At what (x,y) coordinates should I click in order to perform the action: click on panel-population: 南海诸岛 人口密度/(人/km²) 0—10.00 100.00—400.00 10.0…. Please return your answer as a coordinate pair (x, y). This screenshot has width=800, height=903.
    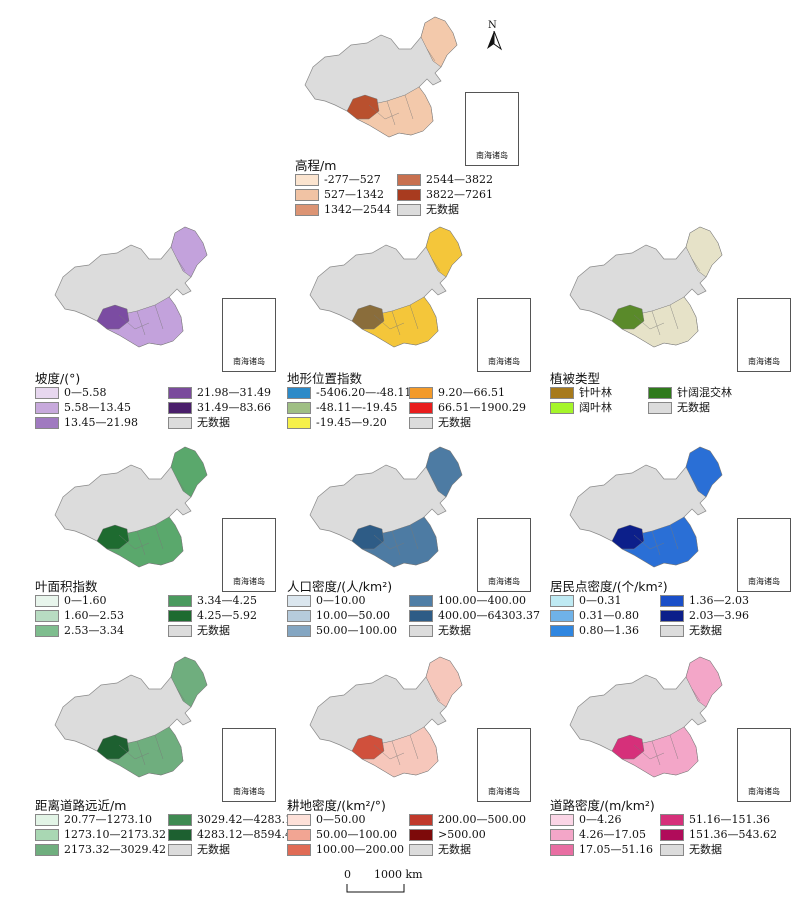
    Looking at the image, I should click on (412, 547).